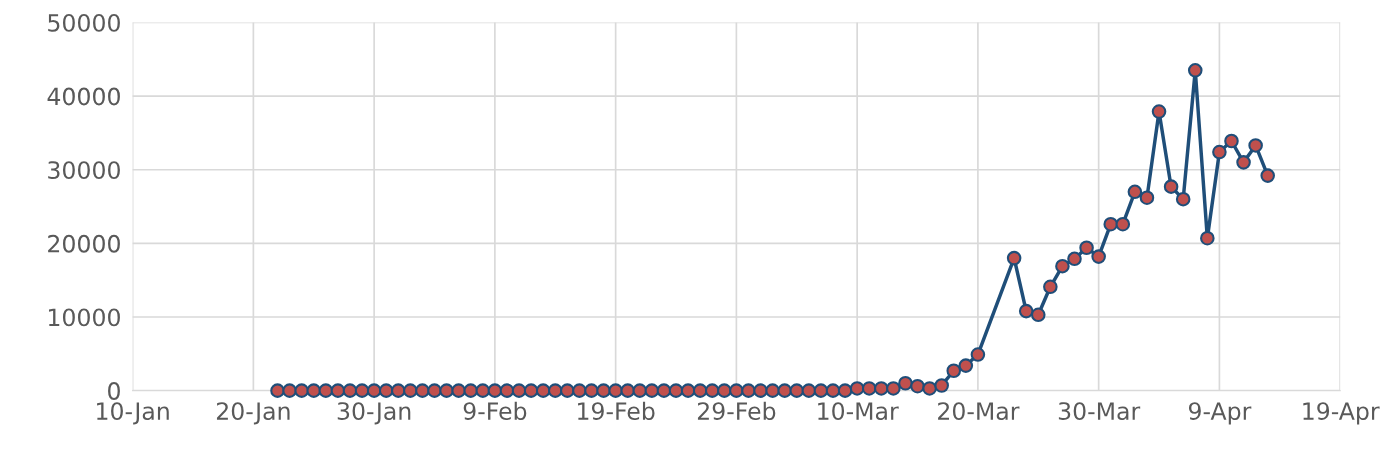  I want to click on x-tick-label: 10-Mar, so click(858, 411).